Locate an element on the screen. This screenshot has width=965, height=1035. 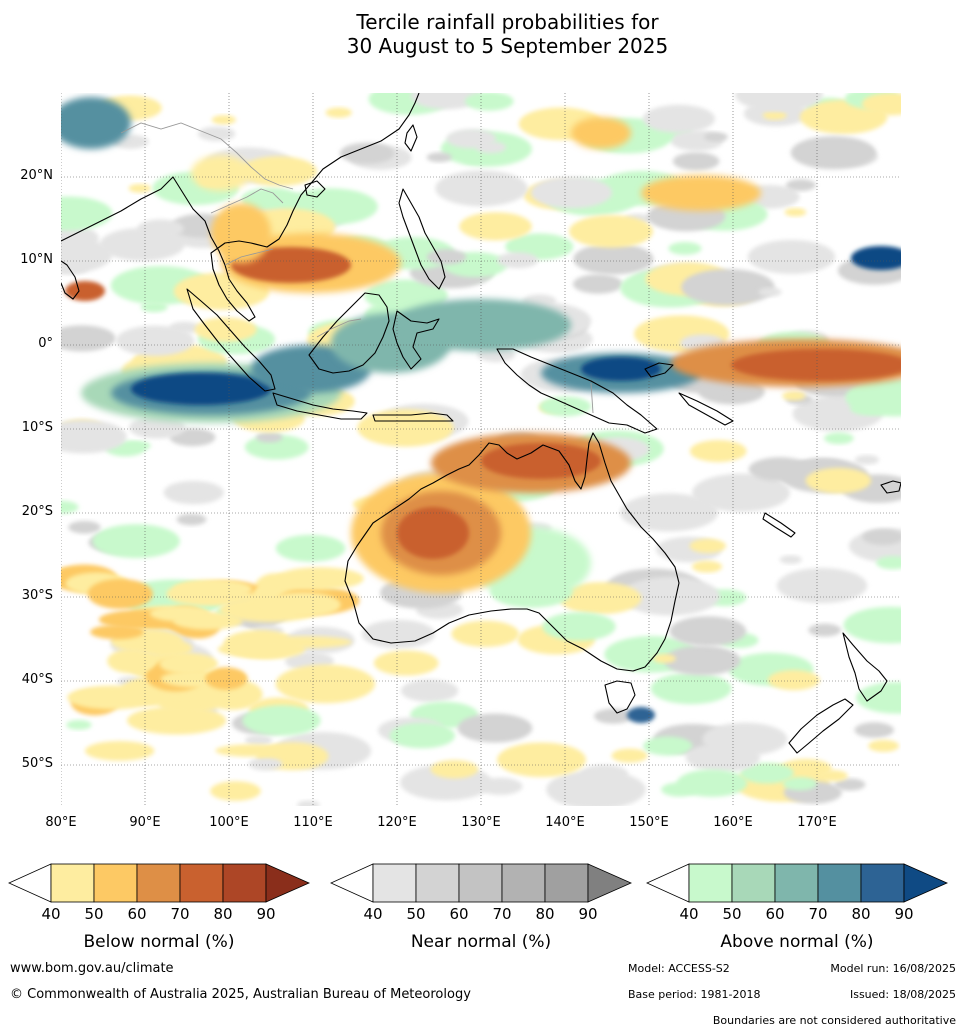
colorbar-tick-label: 60 is located at coordinates (459, 914).